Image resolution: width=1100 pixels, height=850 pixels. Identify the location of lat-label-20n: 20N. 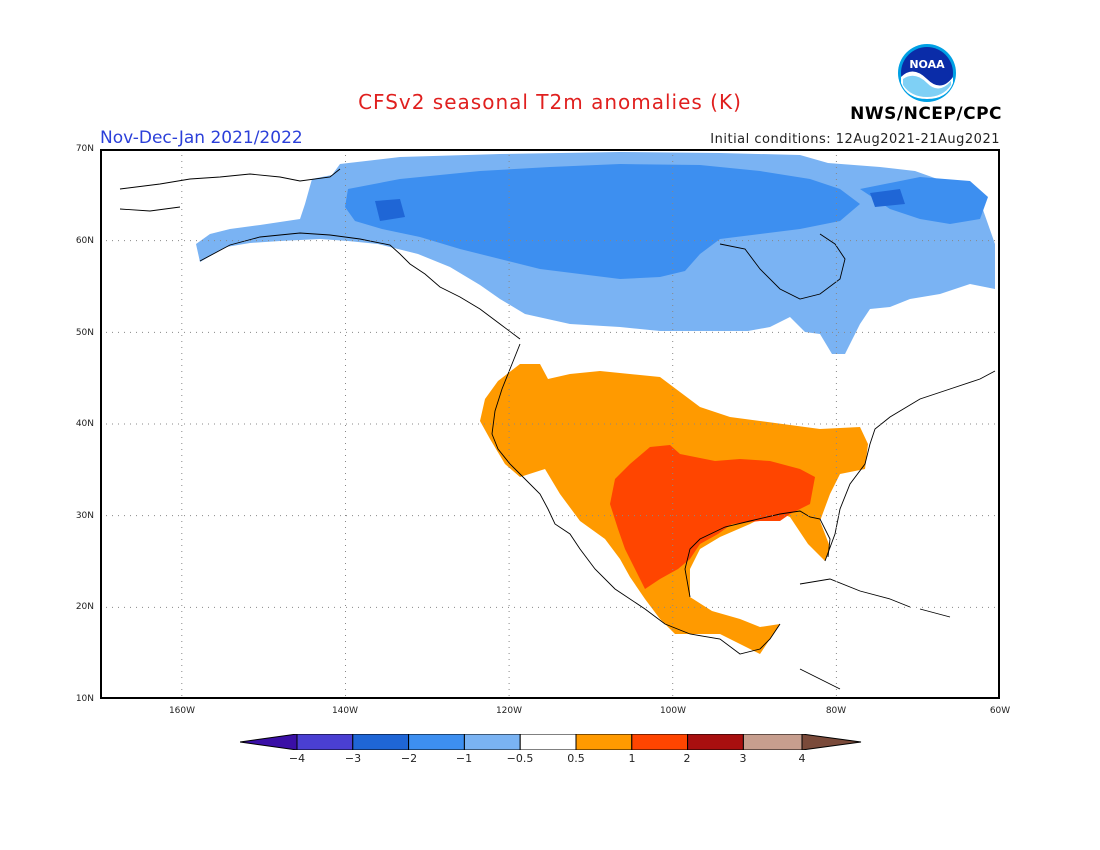
(84, 607).